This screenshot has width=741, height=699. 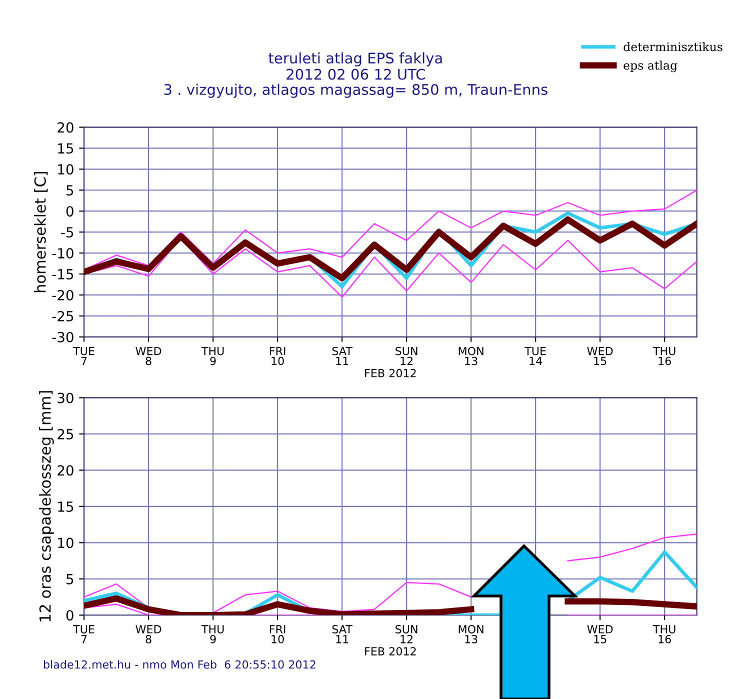 I want to click on y-tick-label: -30, so click(x=63, y=337).